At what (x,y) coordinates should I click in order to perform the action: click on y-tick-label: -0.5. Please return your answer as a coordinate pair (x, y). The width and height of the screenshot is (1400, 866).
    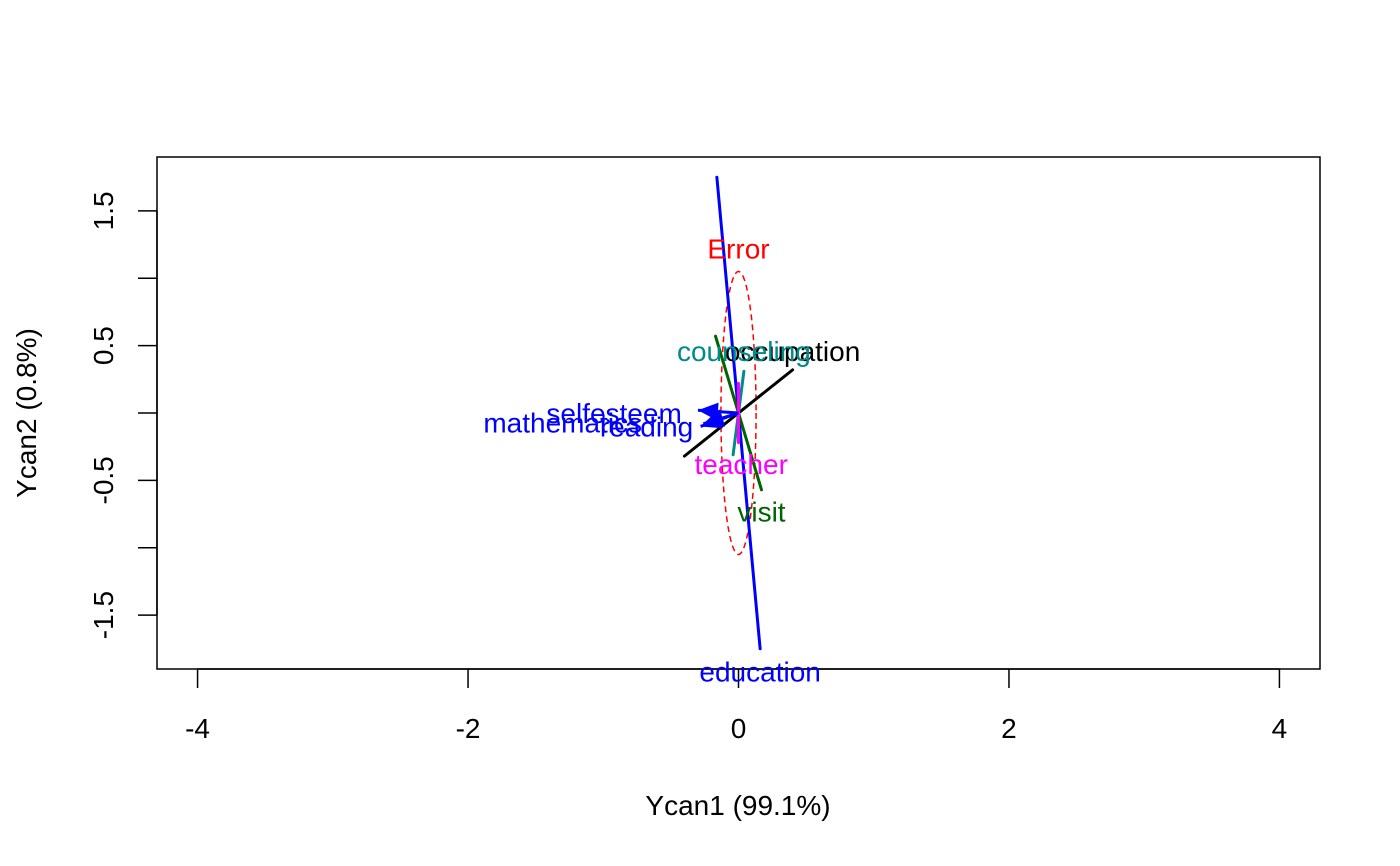
    Looking at the image, I should click on (103, 480).